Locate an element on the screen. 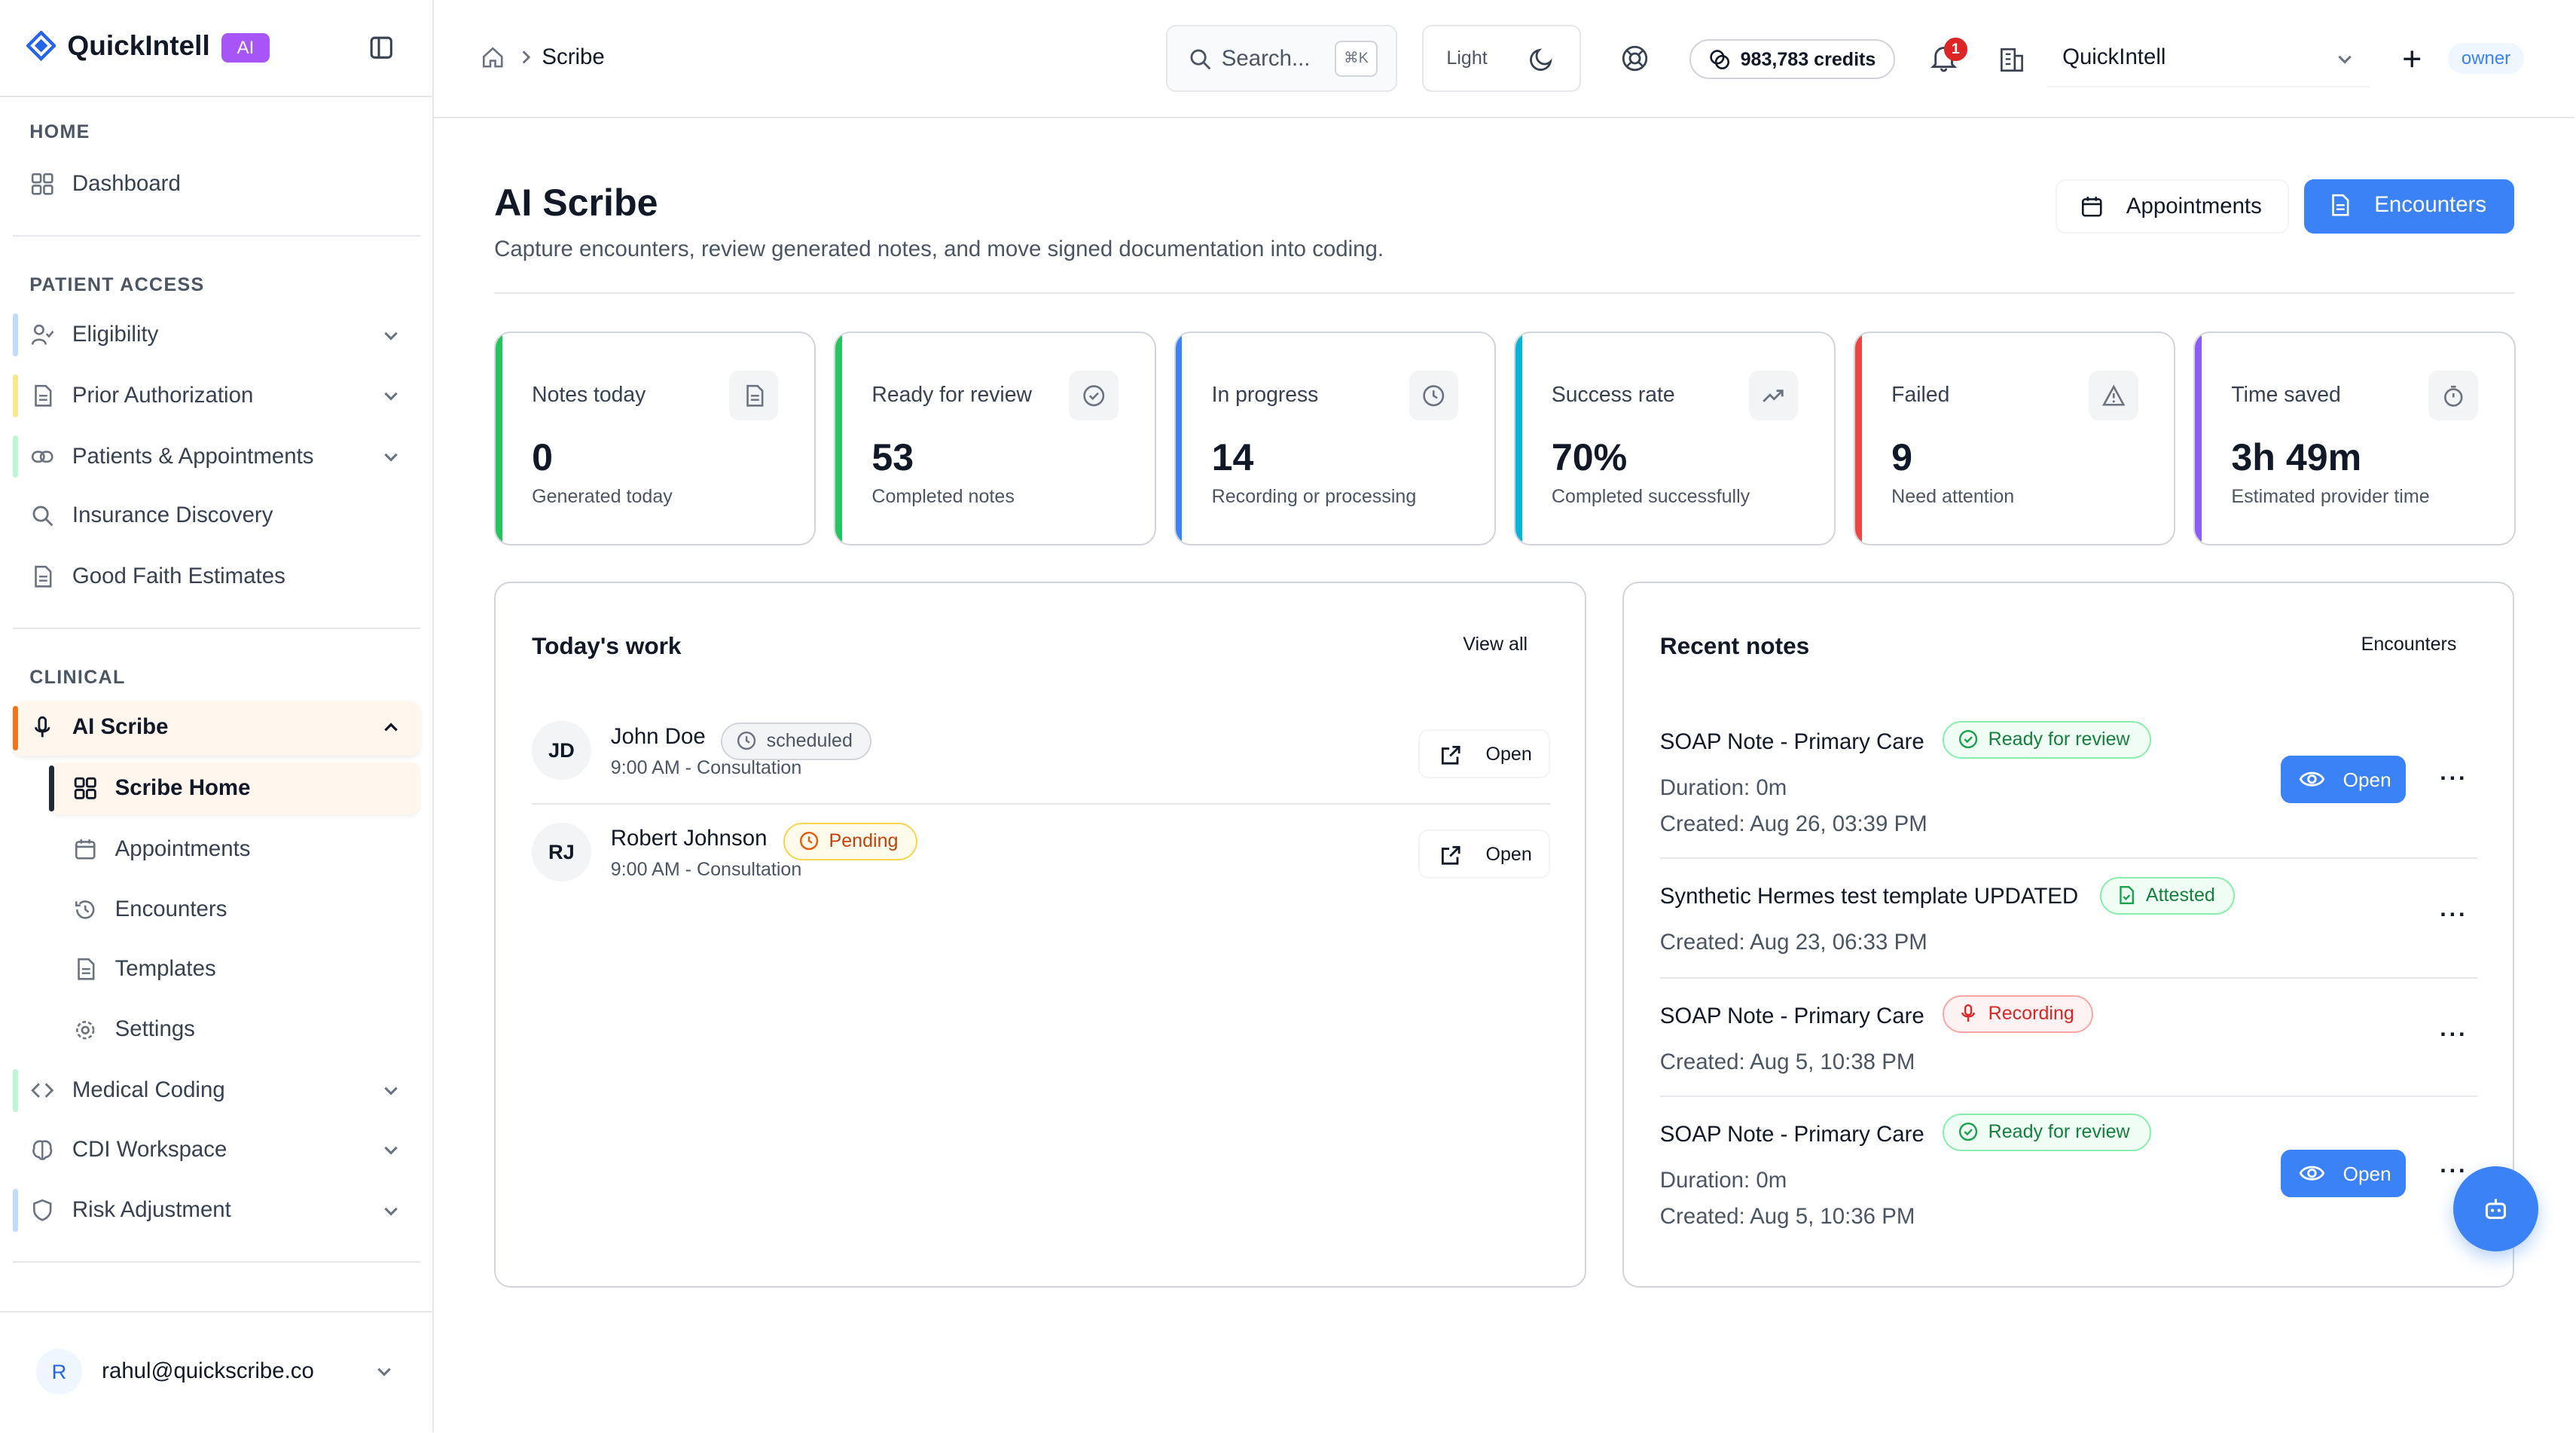 The height and width of the screenshot is (1433, 2576). sidebar-item-label: Prior Authorization is located at coordinates (163, 395).